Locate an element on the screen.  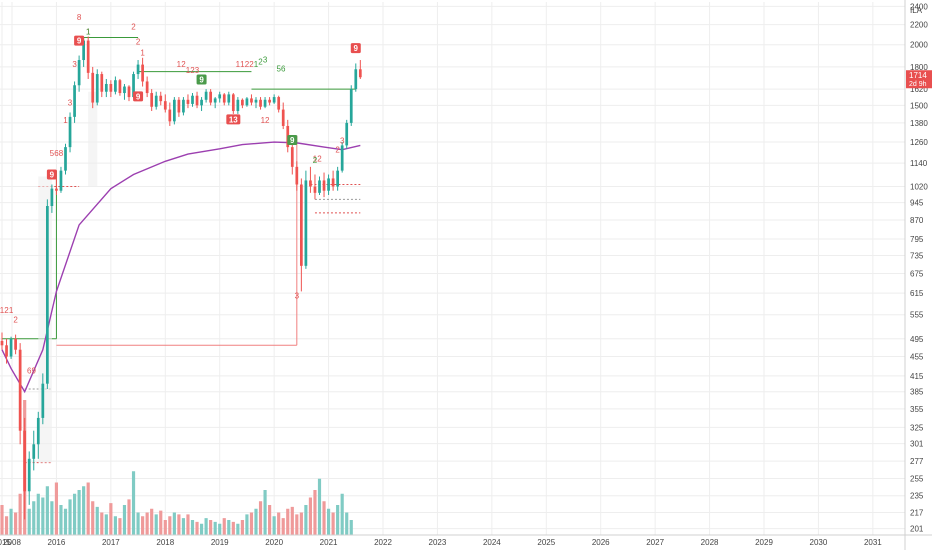
price-tick-label: 945 is located at coordinates (917, 203).